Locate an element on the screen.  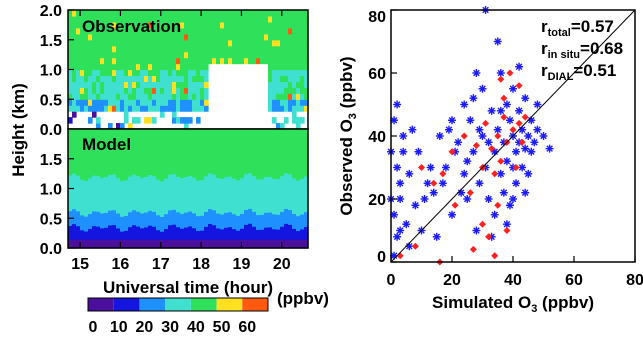
left-x-axis-label: Universal time (hour) is located at coordinates (188, 287).